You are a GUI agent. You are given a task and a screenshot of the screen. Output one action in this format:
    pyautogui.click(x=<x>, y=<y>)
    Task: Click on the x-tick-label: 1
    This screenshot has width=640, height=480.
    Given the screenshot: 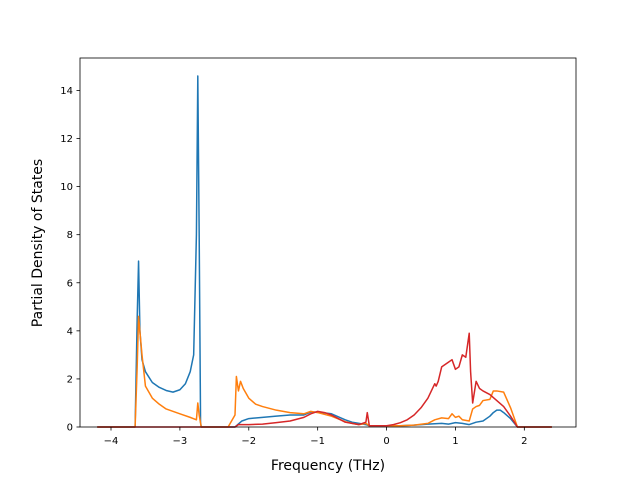 What is the action you would take?
    pyautogui.click(x=455, y=441)
    